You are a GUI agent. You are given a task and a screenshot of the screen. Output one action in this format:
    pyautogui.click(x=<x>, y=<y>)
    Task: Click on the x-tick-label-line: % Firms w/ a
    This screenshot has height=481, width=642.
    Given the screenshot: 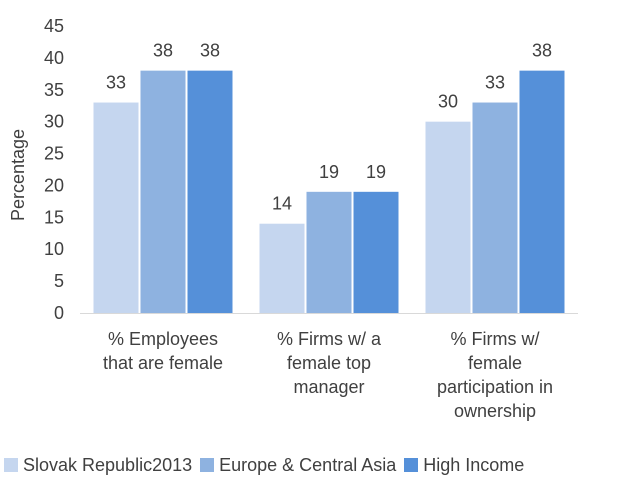 What is the action you would take?
    pyautogui.click(x=329, y=339)
    